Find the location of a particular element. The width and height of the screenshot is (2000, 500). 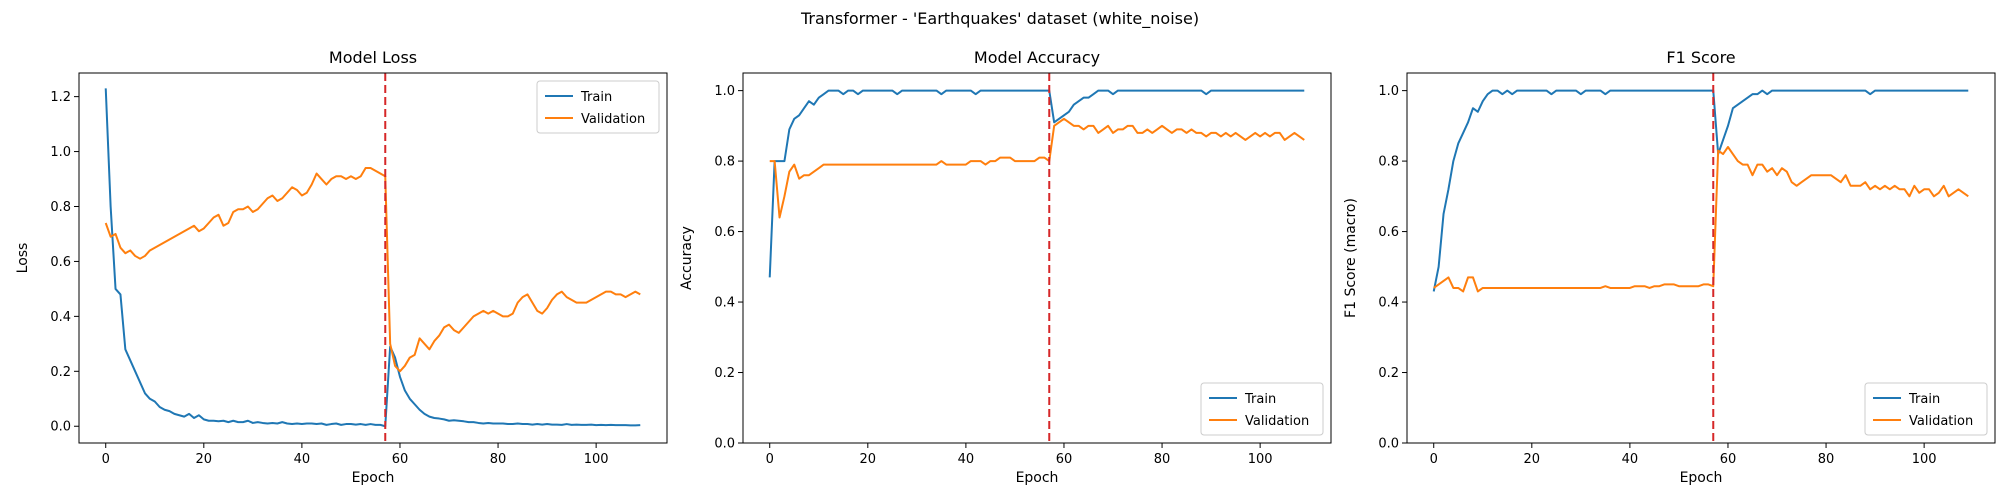

subplot-title: Model Accuracy is located at coordinates (1037, 57).